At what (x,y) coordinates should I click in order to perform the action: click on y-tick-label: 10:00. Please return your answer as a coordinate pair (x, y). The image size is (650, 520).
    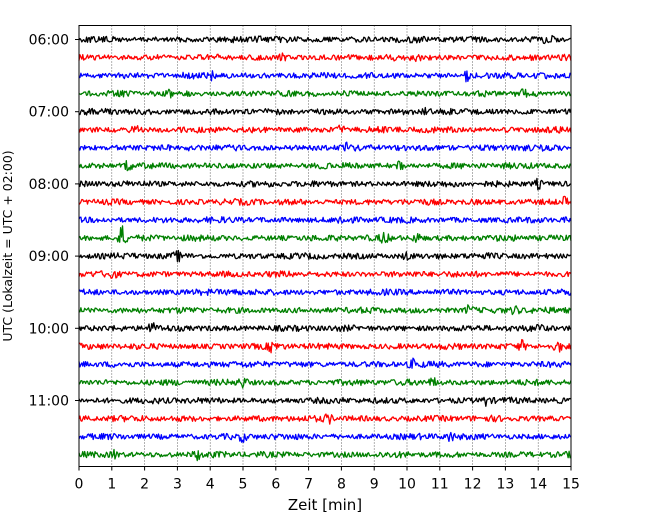
    Looking at the image, I should click on (49, 329).